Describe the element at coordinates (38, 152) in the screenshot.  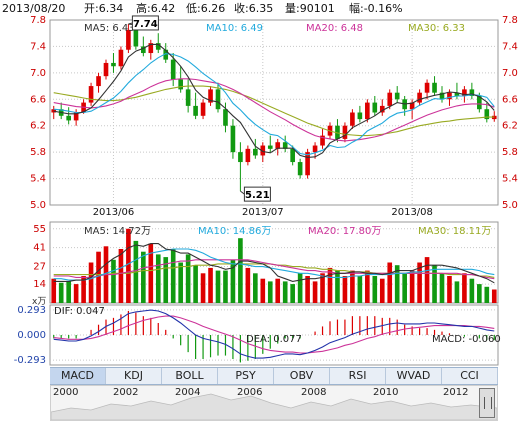
I see `price-tick-label: 5.8` at that location.